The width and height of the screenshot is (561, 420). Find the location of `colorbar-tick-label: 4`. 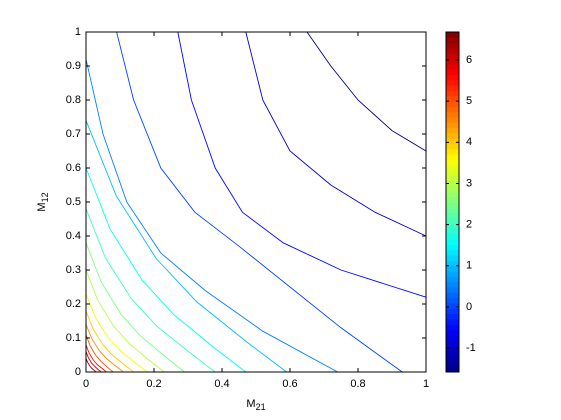

colorbar-tick-label: 4 is located at coordinates (469, 142).